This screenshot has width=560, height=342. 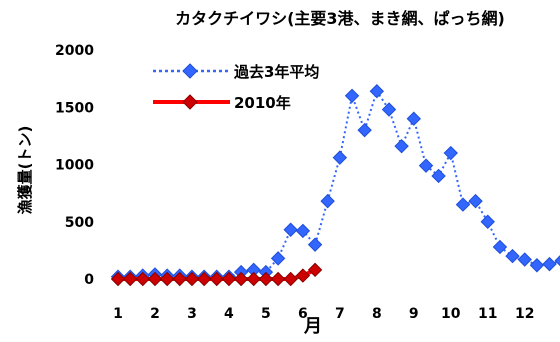 What do you see at coordinates (487, 314) in the screenshot?
I see `x-tick-label: 11` at bounding box center [487, 314].